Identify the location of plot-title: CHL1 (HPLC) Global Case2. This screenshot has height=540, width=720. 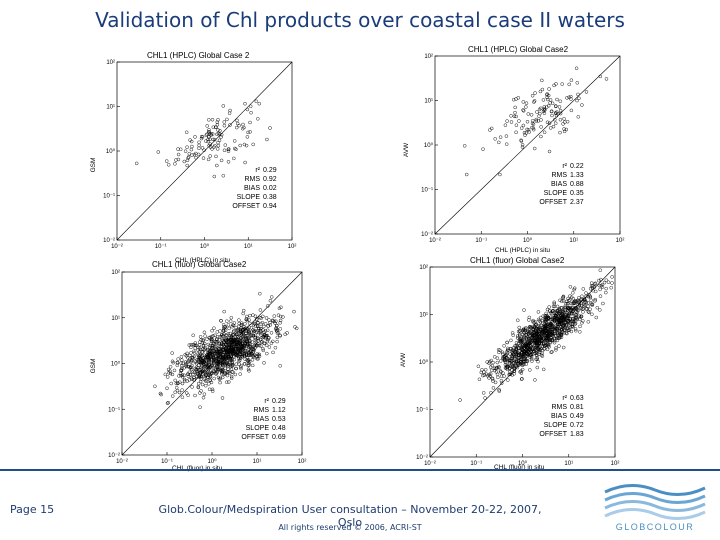
(518, 49).